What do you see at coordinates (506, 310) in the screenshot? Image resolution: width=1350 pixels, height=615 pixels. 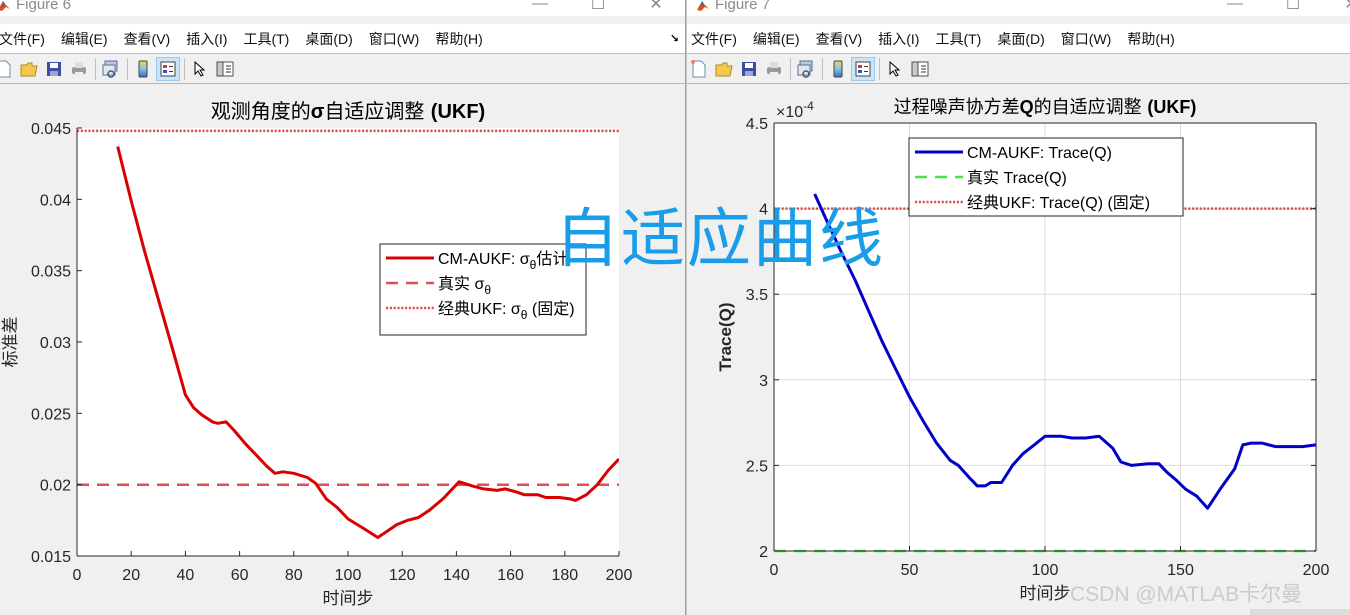 I see `legend-entry: 经典UKF: σθ (固定)` at bounding box center [506, 310].